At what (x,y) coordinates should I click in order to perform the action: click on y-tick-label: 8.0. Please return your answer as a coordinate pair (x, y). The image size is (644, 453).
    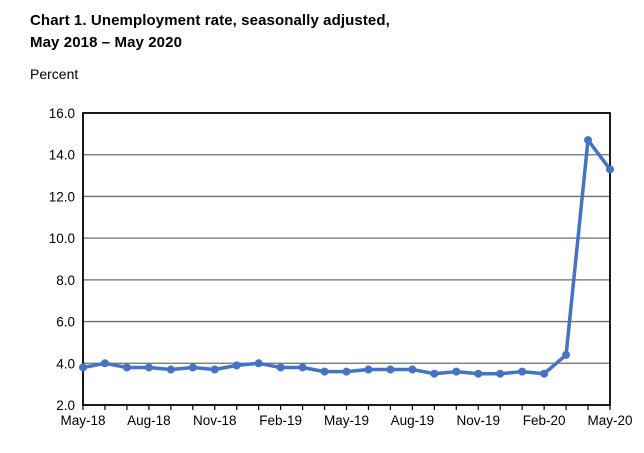
    Looking at the image, I should click on (65, 280).